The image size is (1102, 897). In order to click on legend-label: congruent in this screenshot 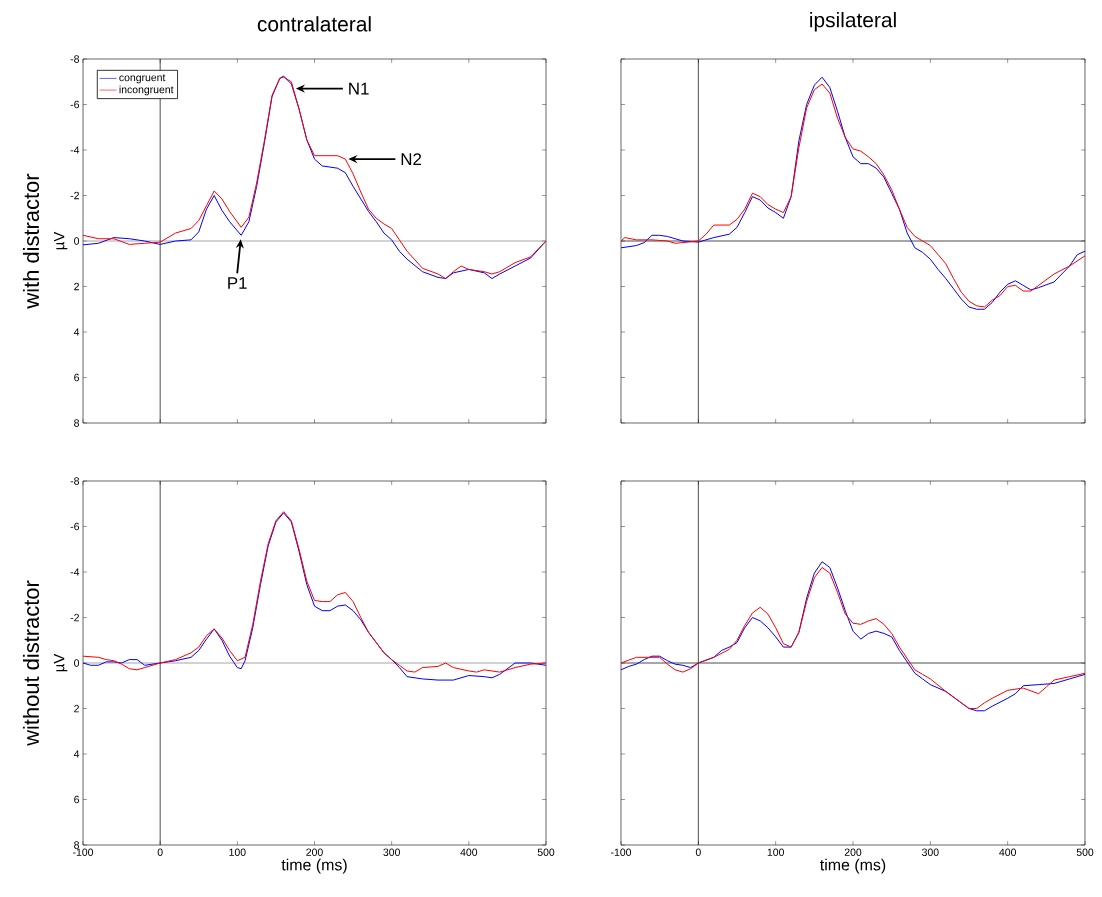, I will do `click(142, 79)`.